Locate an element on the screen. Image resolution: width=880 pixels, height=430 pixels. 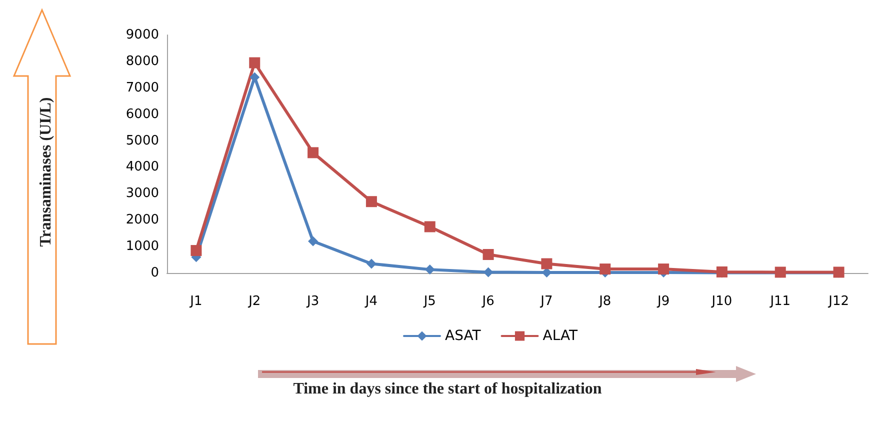
x-tick-label: J5 is located at coordinates (429, 301).